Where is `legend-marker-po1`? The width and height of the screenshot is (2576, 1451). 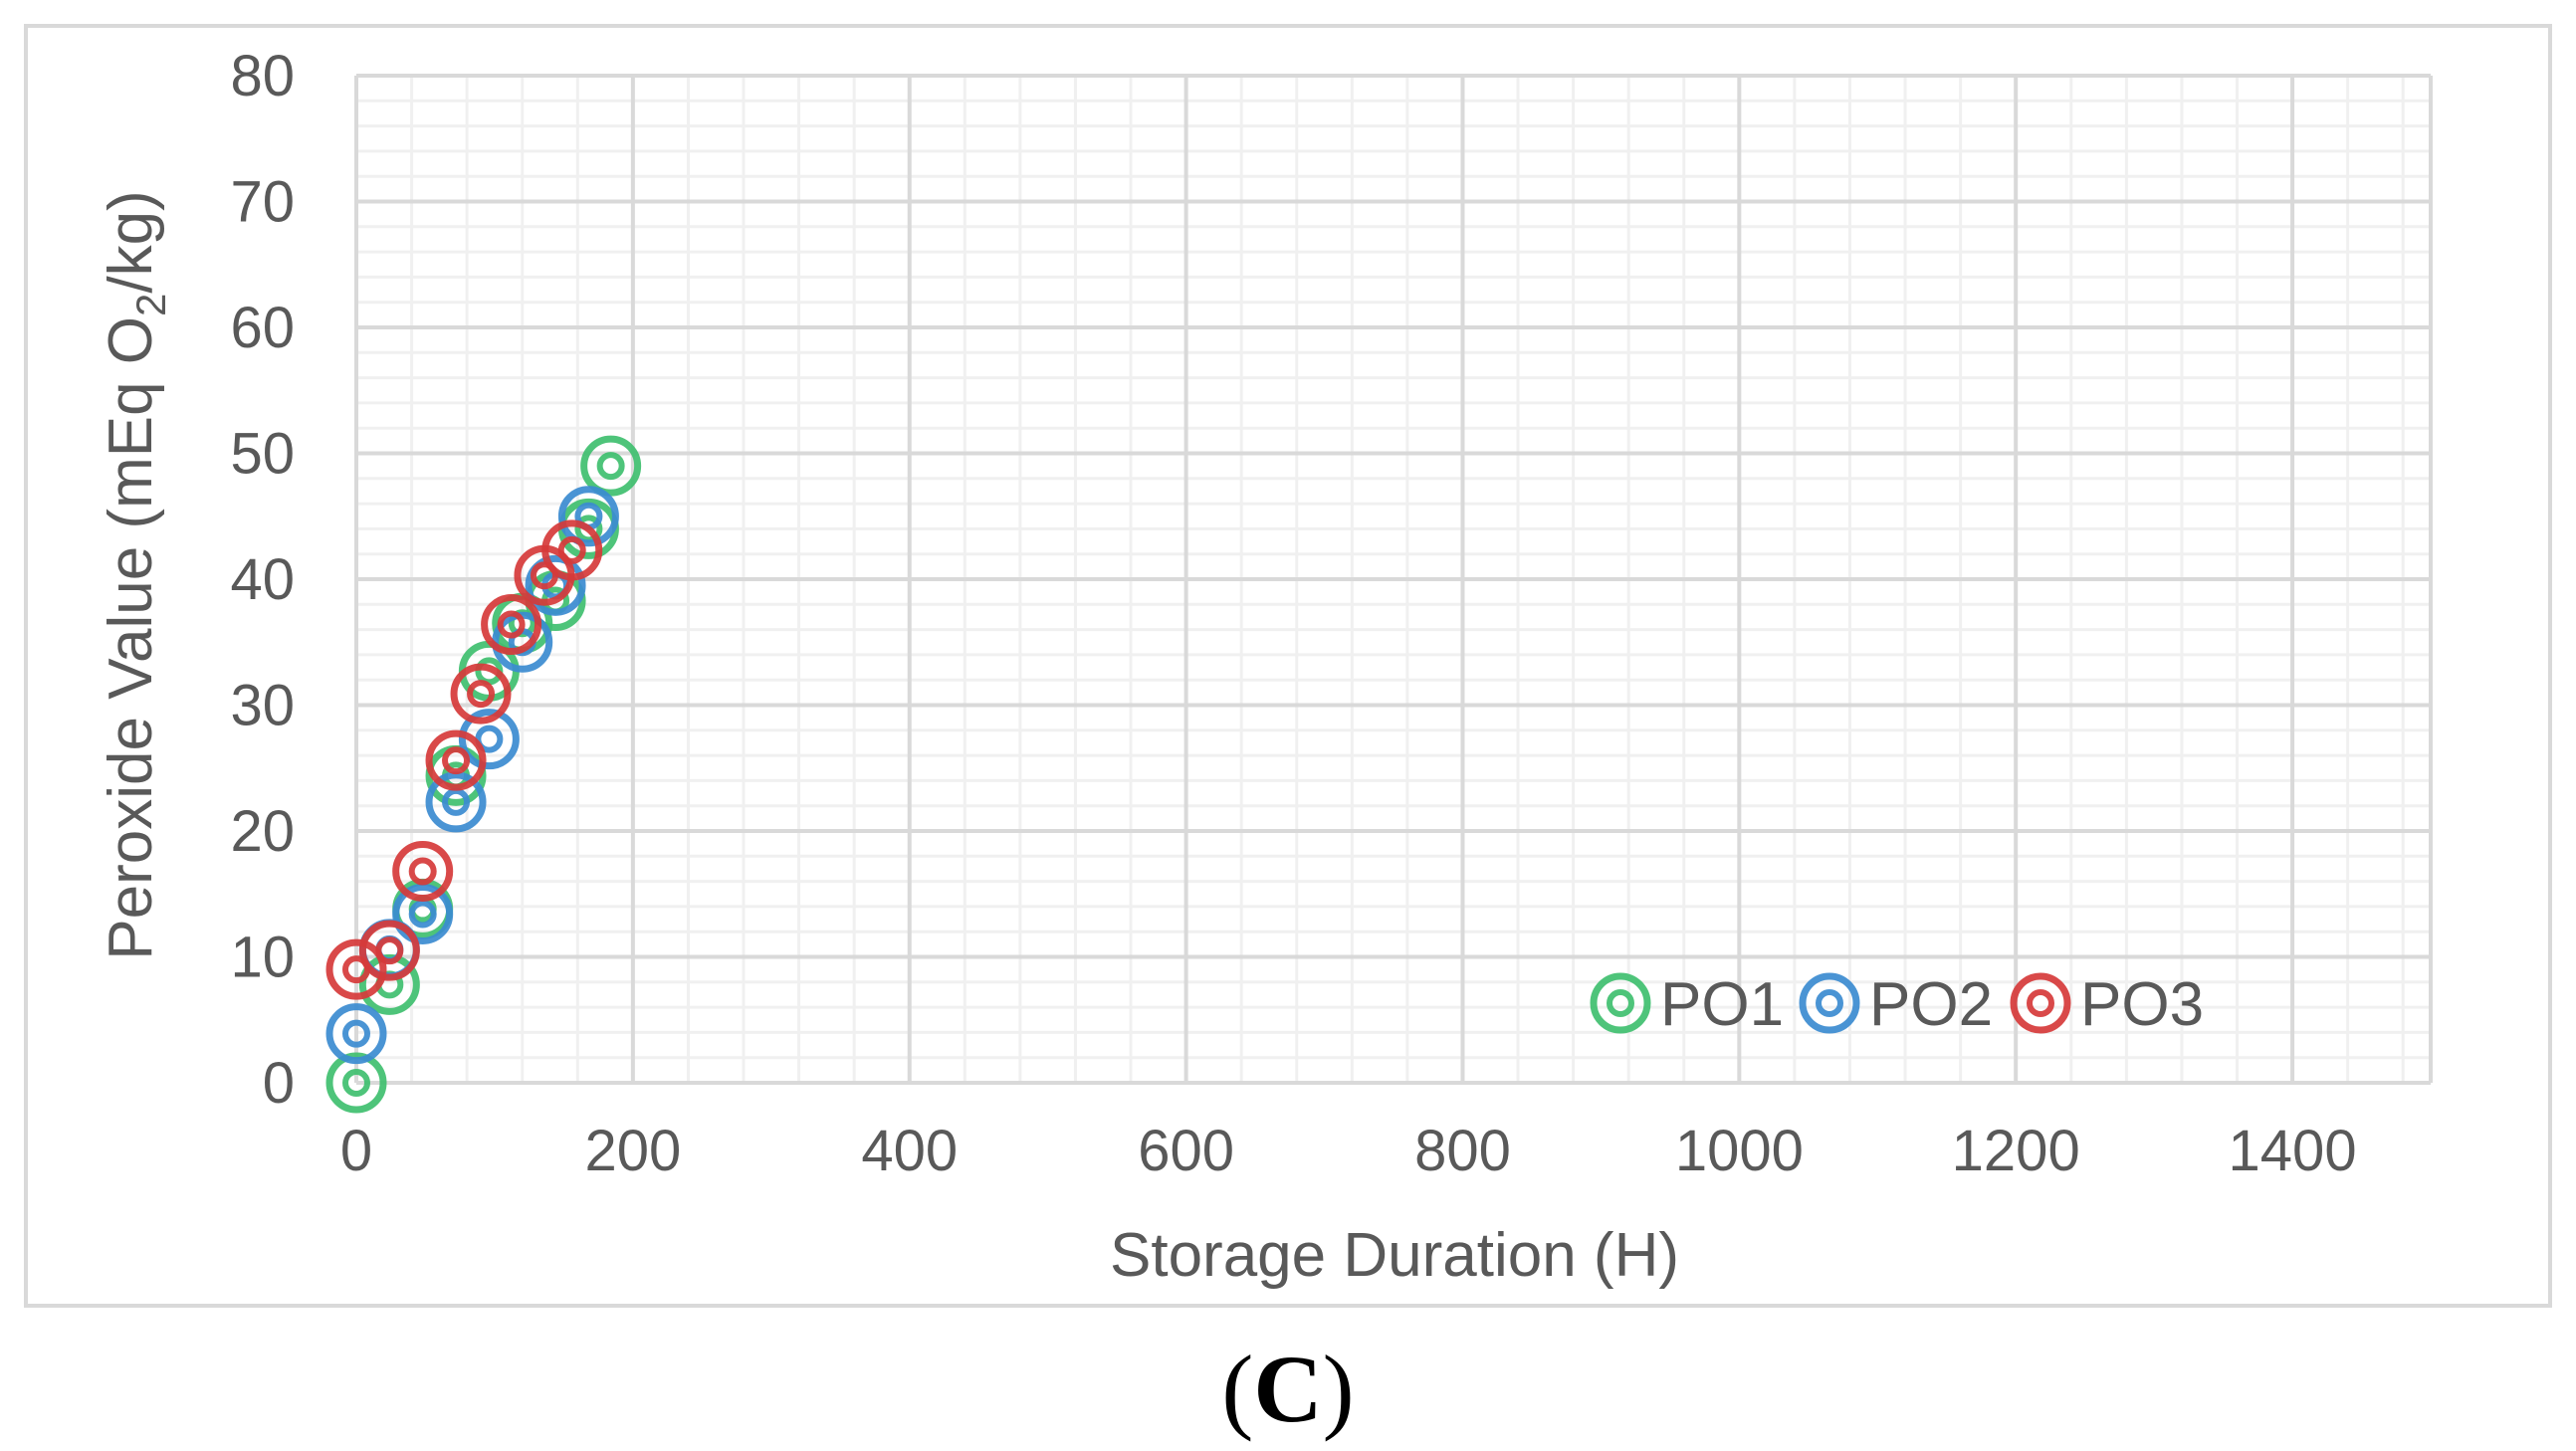
legend-marker-po1 is located at coordinates (1620, 1003).